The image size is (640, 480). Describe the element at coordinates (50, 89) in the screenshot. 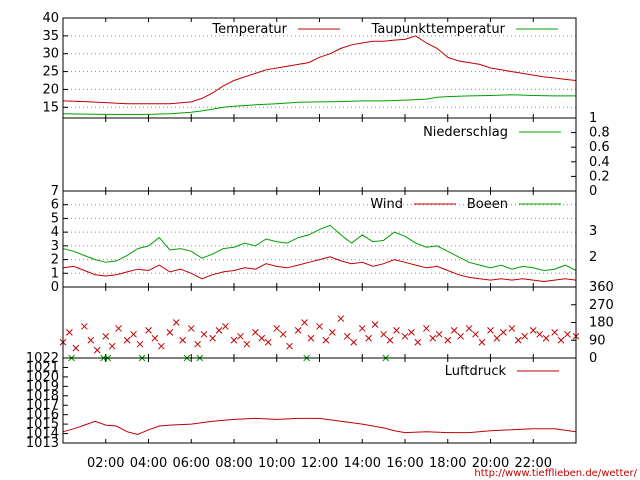

I see `y-tick-label: 20` at that location.